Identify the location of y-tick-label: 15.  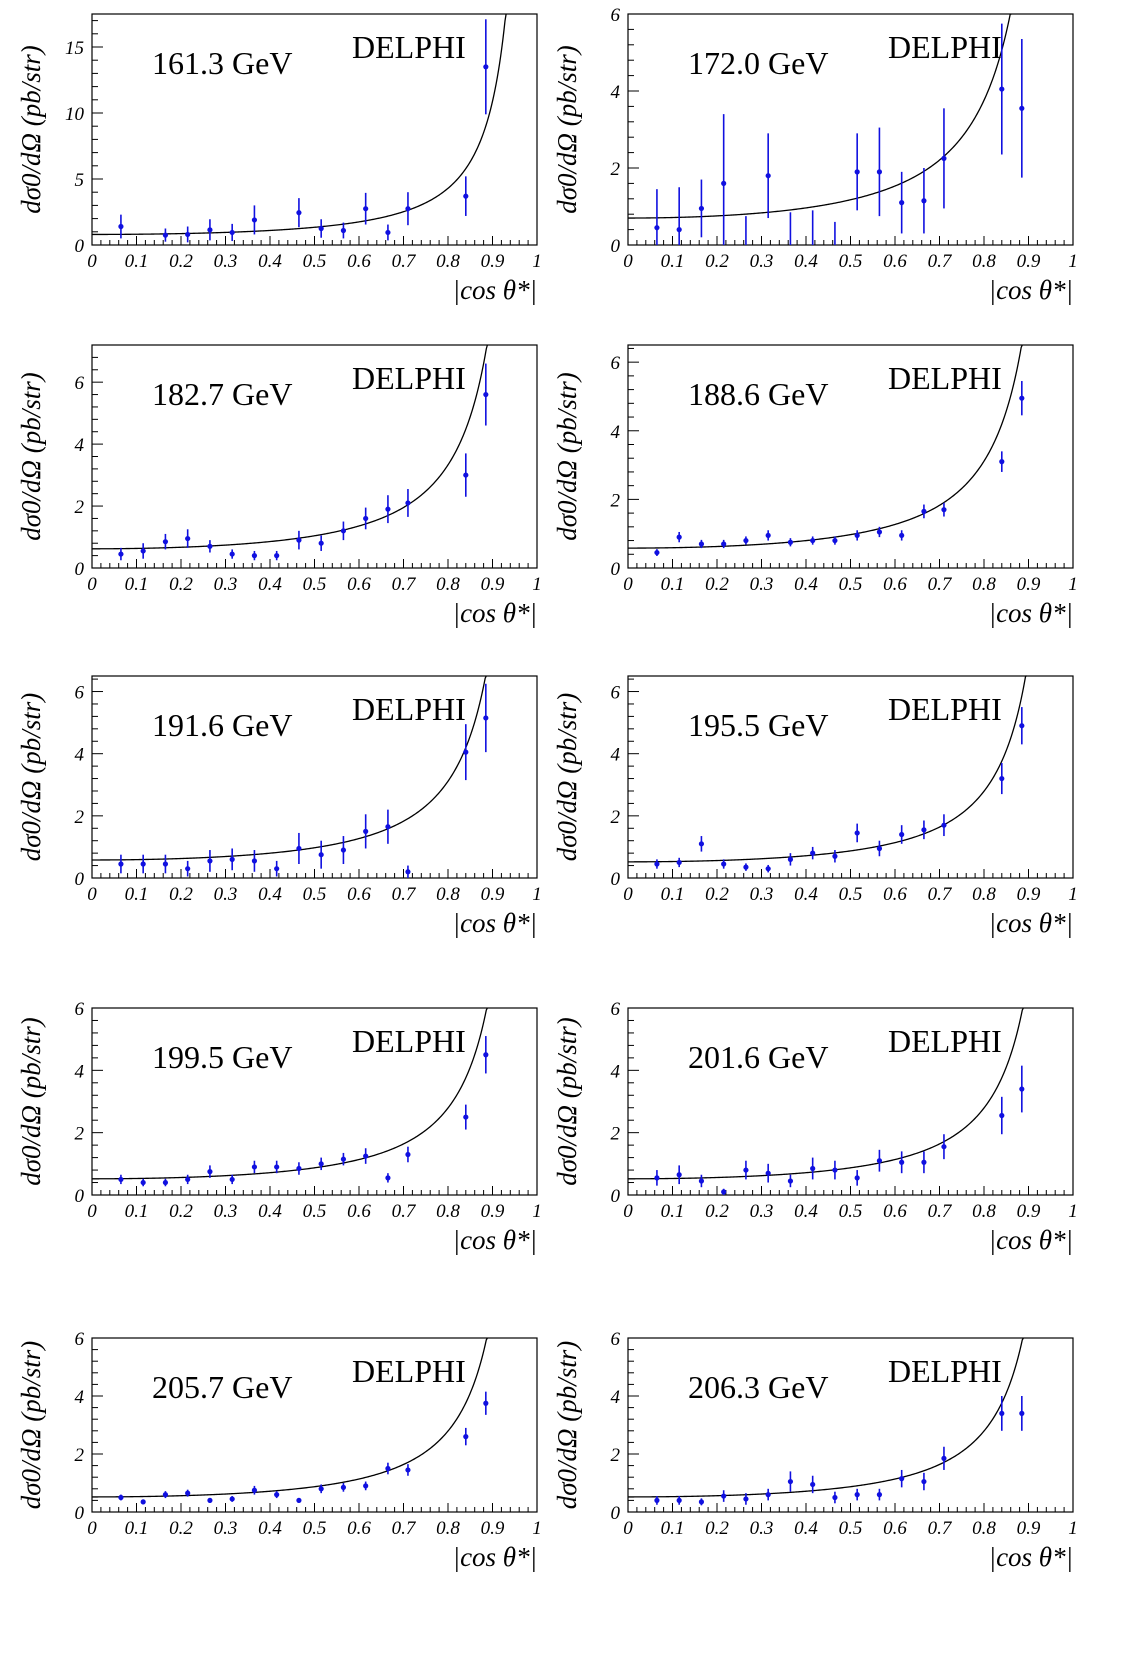
(74, 48).